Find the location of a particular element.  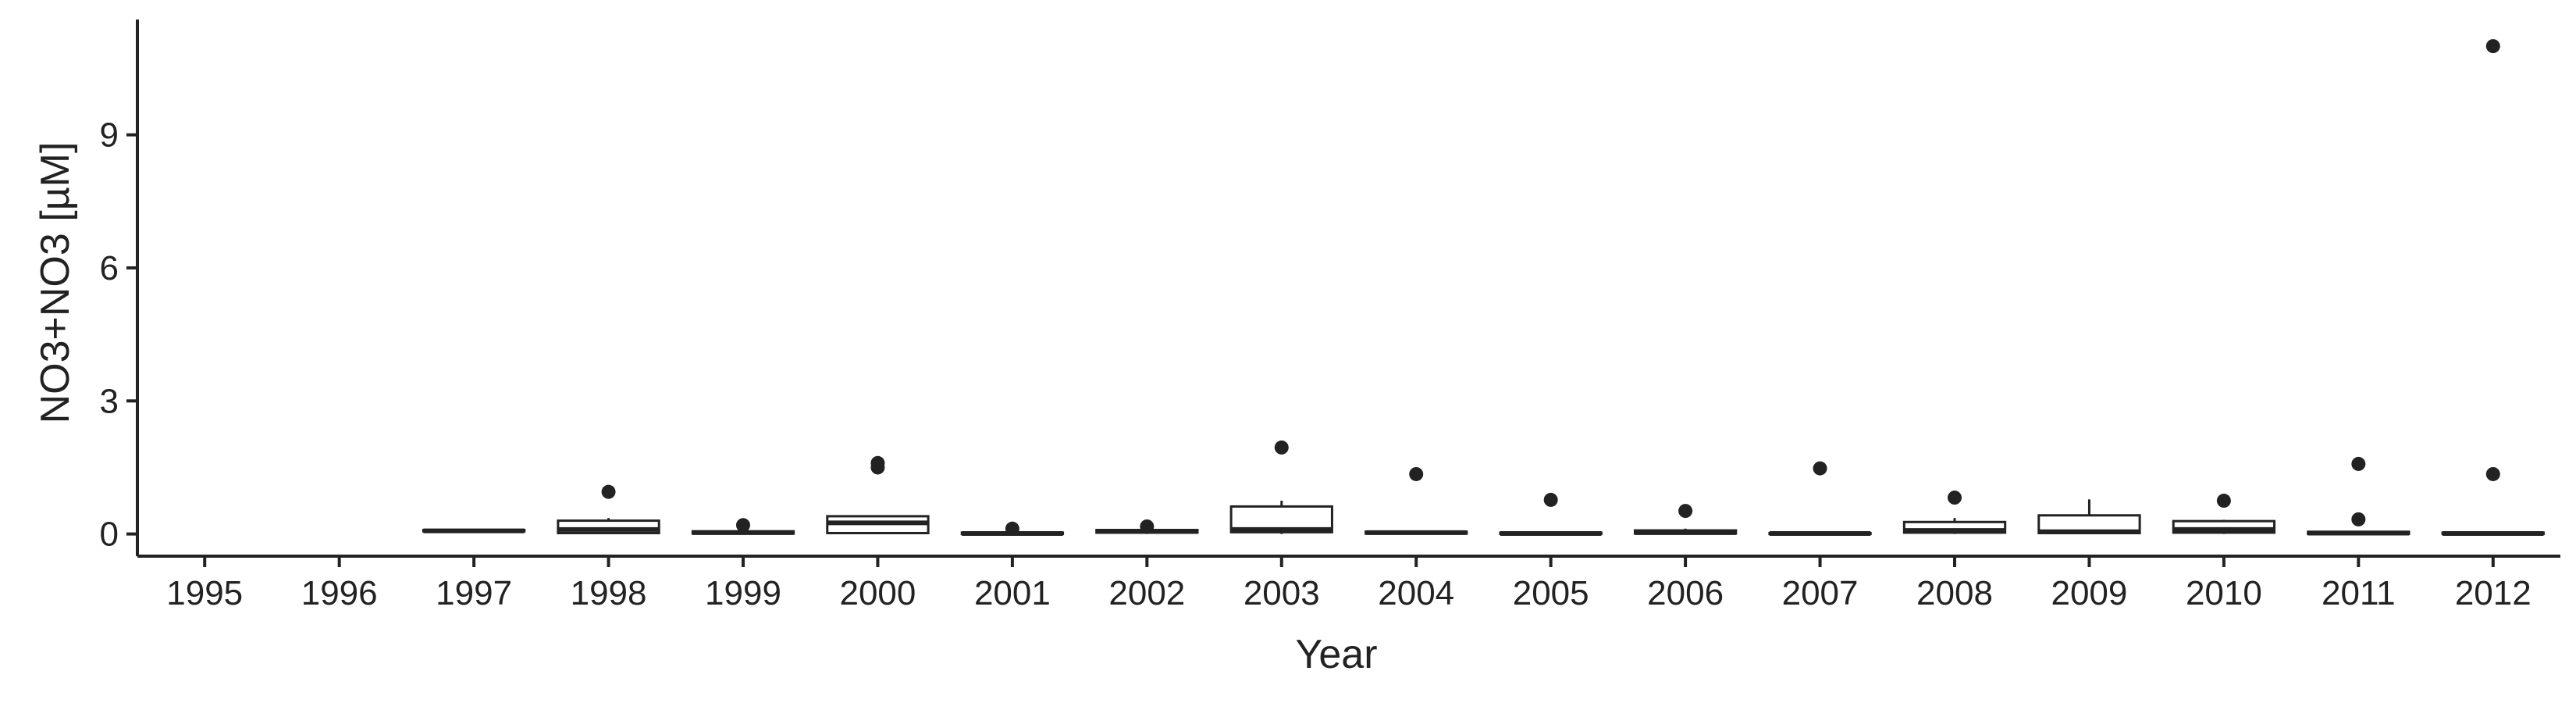

x-tick-label: 2011 is located at coordinates (2359, 593).